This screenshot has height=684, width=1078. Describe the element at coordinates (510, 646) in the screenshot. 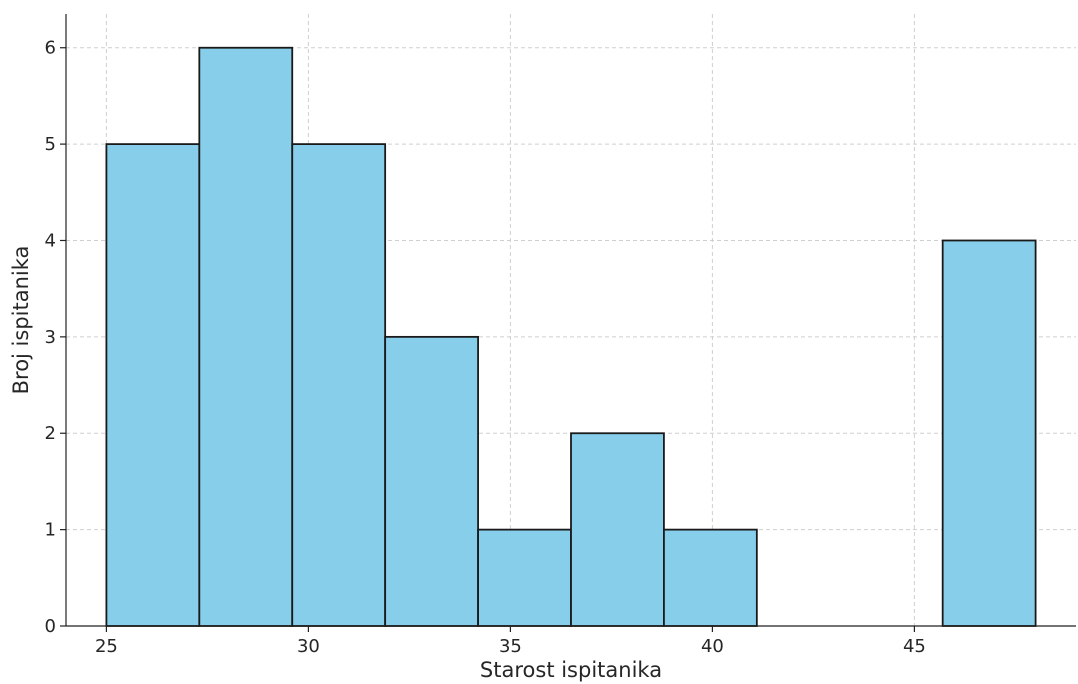

I see `x-tick-label-2: 35` at that location.